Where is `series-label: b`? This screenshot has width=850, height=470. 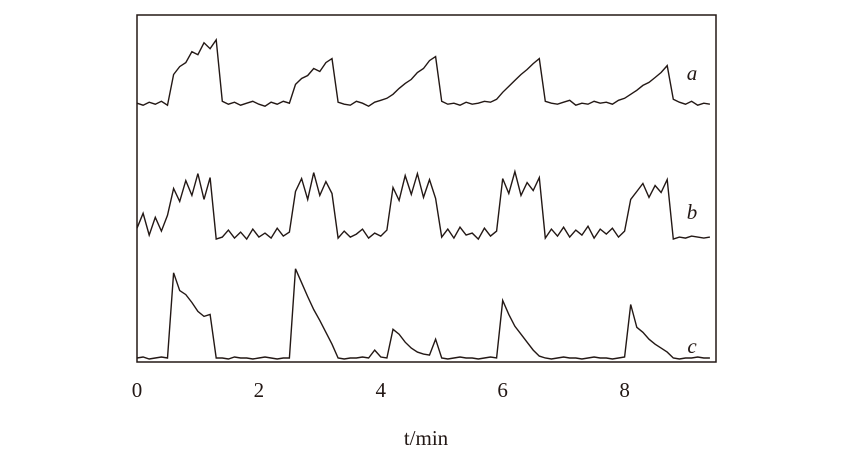 series-label: b is located at coordinates (692, 212).